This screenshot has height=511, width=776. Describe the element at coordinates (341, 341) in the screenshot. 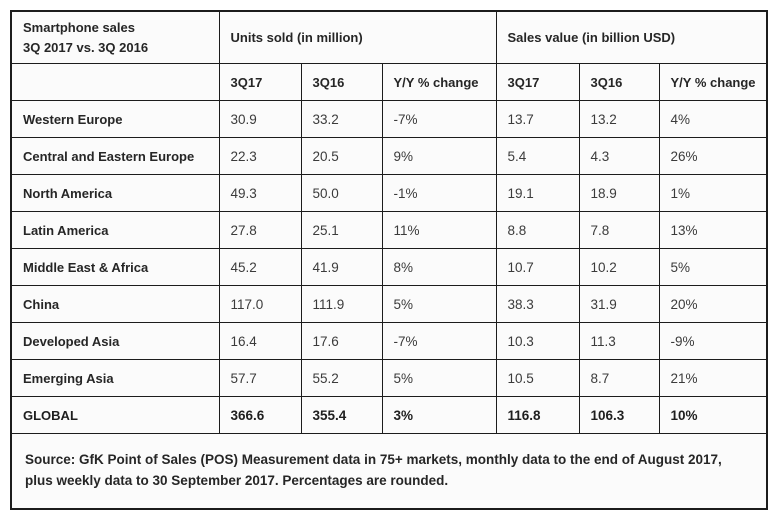

I see `units-3q16-cell: 17.6` at that location.